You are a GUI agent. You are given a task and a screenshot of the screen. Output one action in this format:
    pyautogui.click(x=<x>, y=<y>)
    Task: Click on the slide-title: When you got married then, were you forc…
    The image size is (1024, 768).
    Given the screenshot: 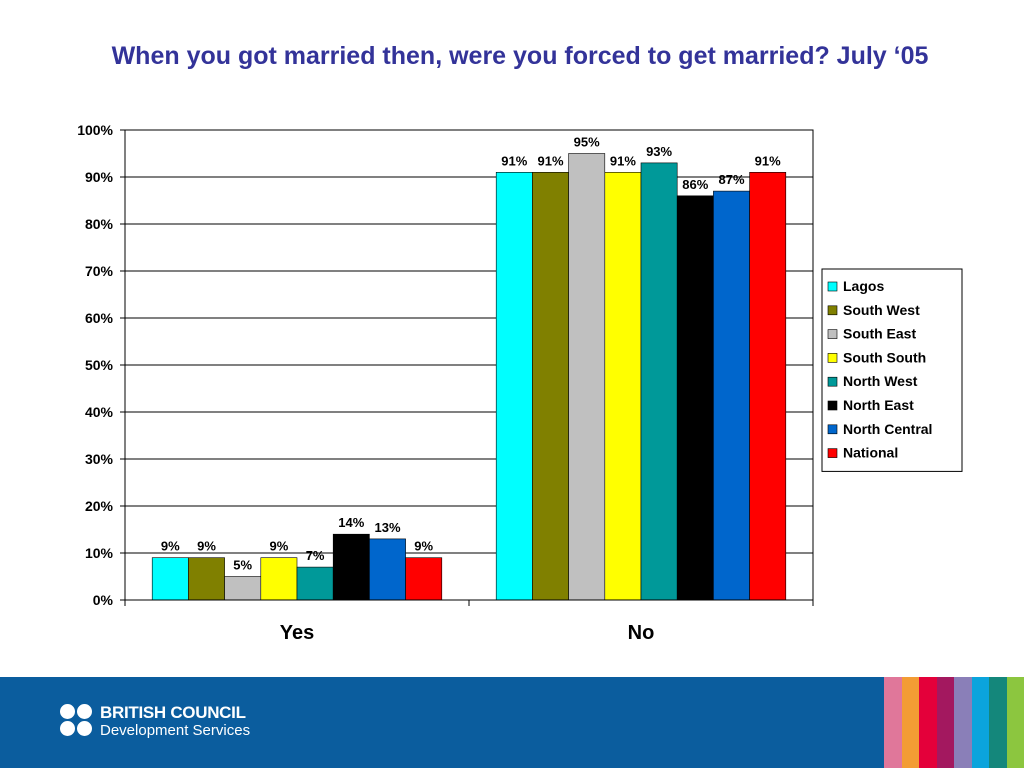 What is the action you would take?
    pyautogui.click(x=520, y=56)
    